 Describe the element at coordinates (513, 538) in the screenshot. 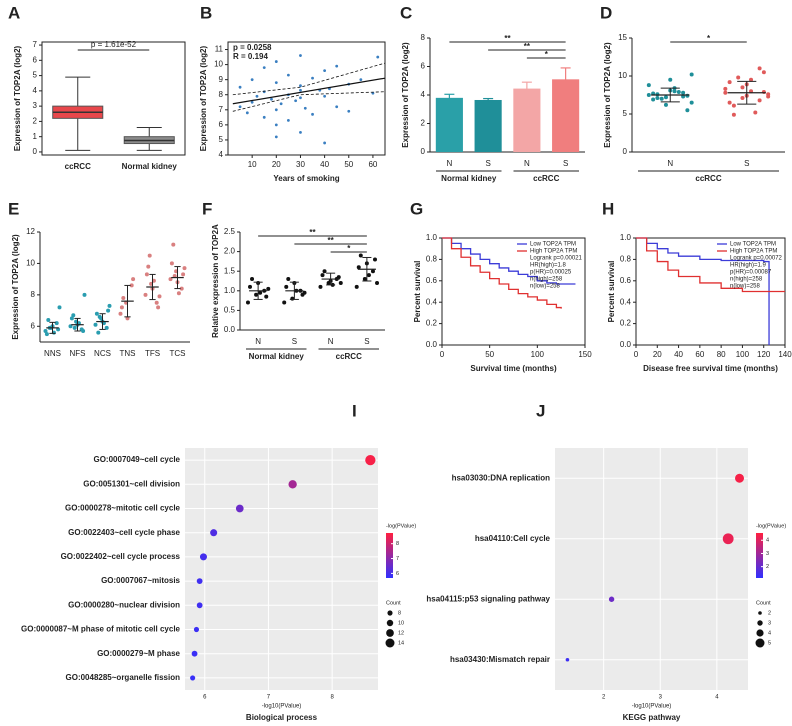

I see `category-label: hsa04110:Cell cycle` at that location.